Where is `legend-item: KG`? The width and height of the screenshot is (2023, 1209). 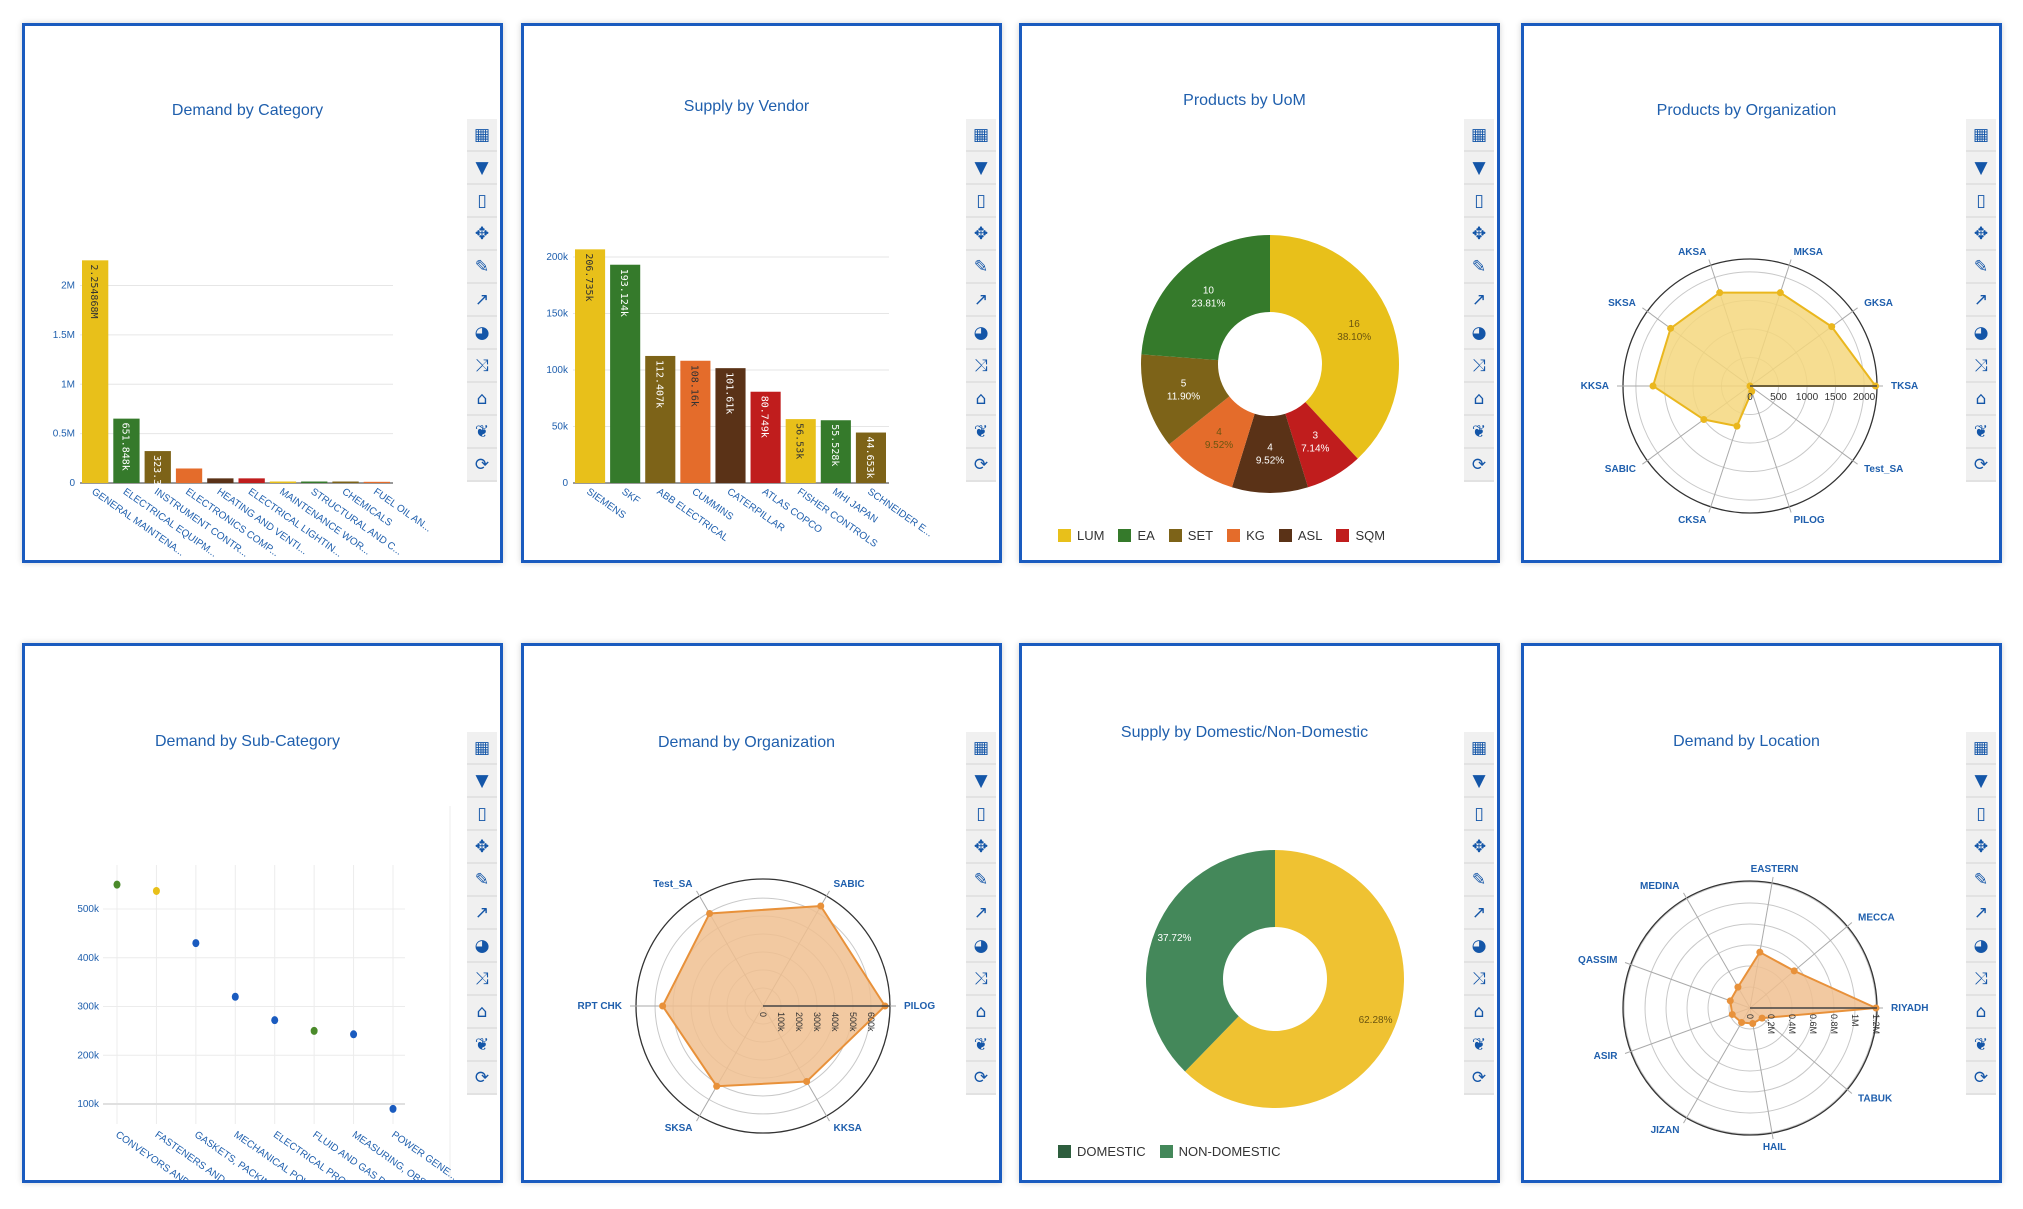
legend-item: KG is located at coordinates (1246, 535).